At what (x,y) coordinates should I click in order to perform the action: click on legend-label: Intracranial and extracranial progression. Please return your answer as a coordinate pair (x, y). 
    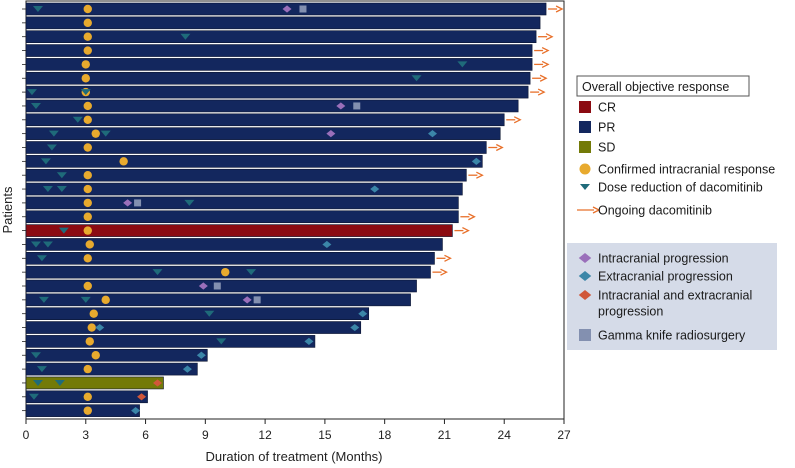
    Looking at the image, I should click on (675, 304).